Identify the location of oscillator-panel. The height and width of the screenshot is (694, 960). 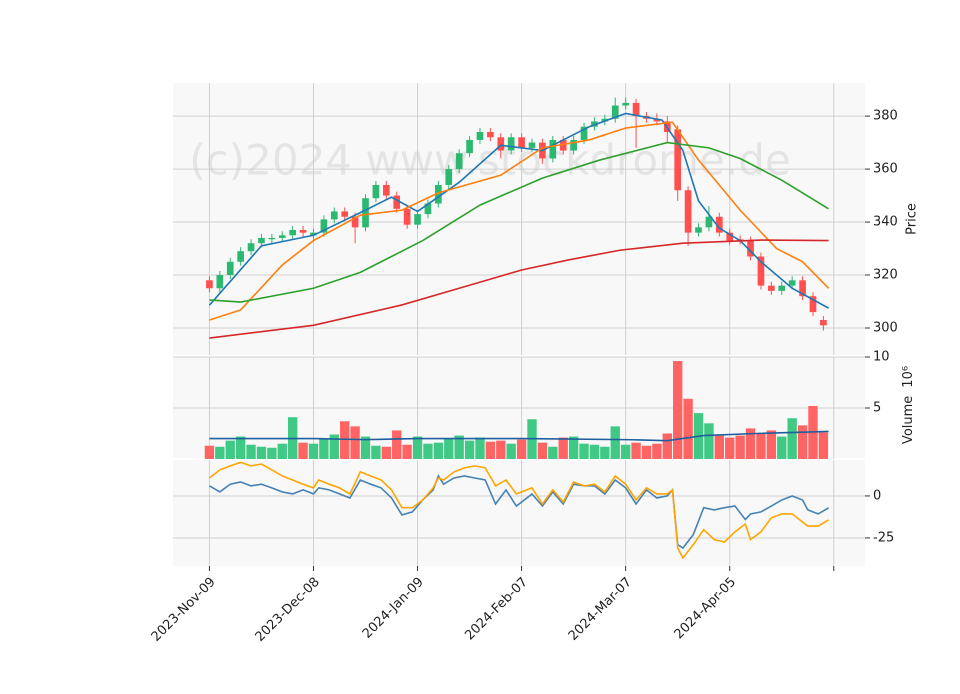
(519, 513).